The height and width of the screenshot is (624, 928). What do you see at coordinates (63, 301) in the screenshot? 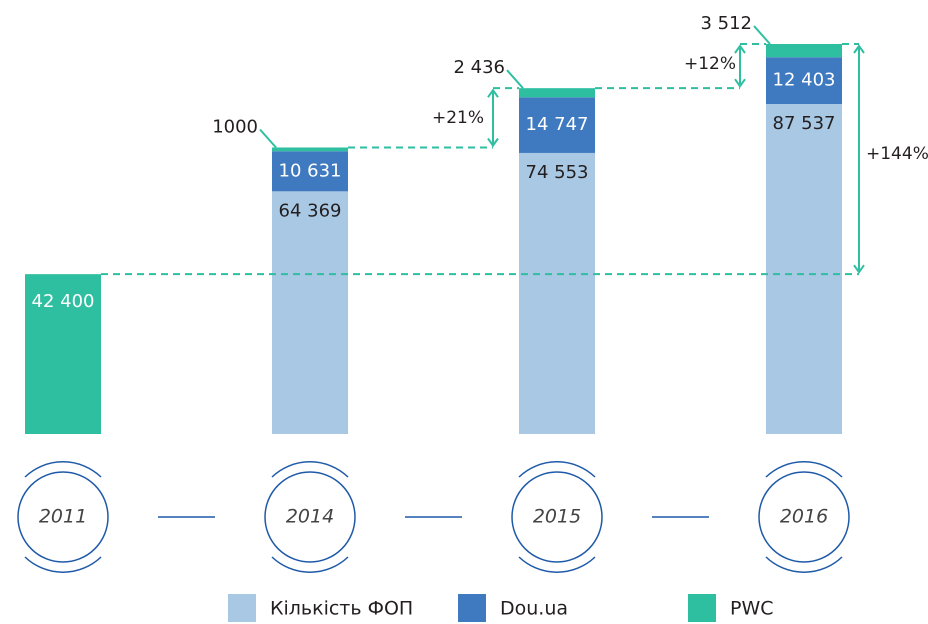
I see `value-label: 42 400` at bounding box center [63, 301].